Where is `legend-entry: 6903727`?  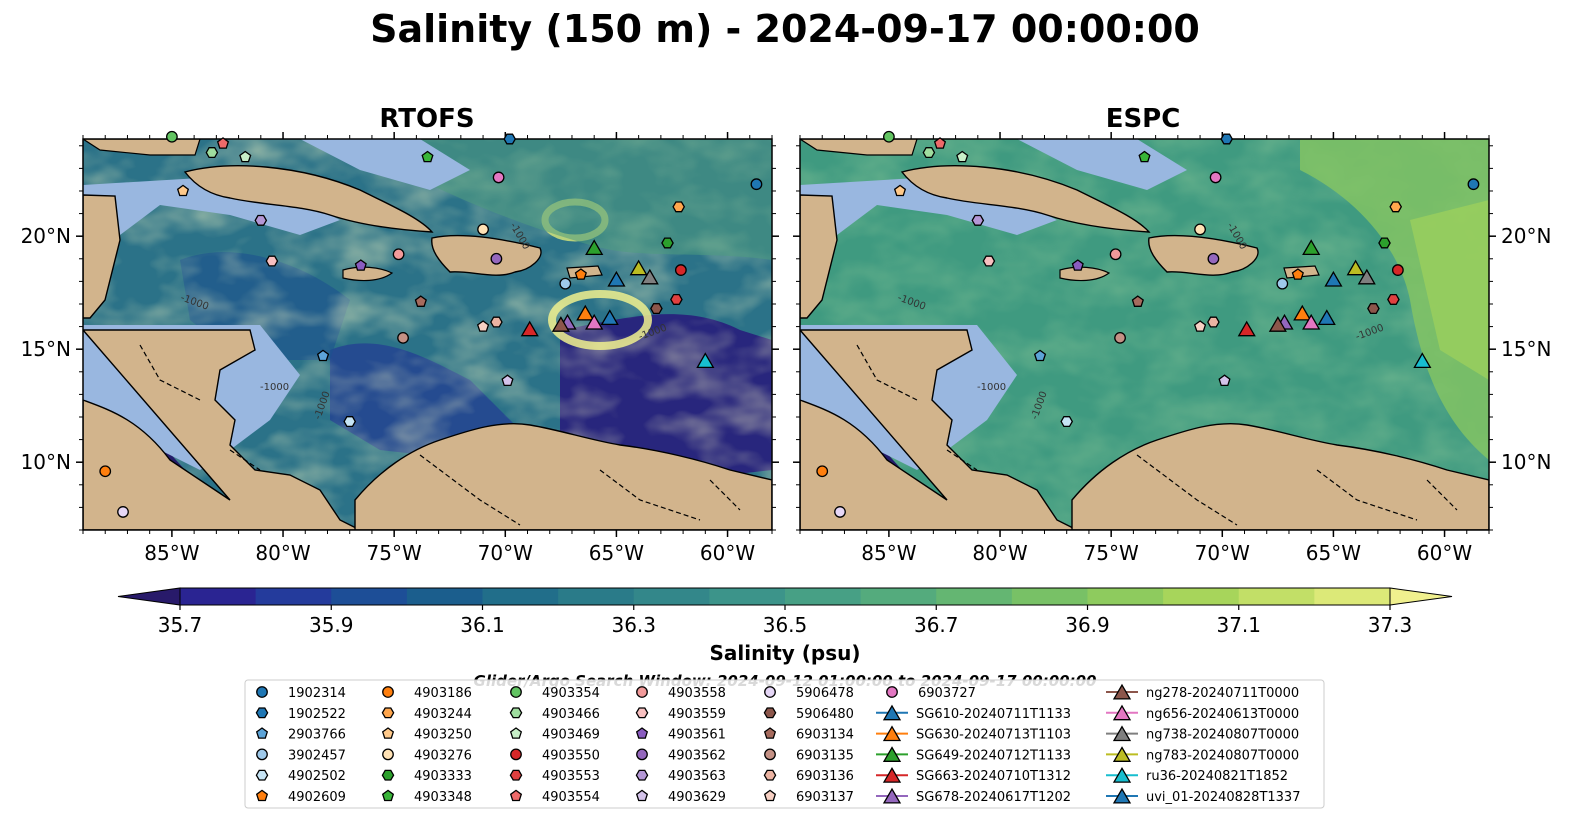
legend-entry: 6903727 is located at coordinates (931, 693).